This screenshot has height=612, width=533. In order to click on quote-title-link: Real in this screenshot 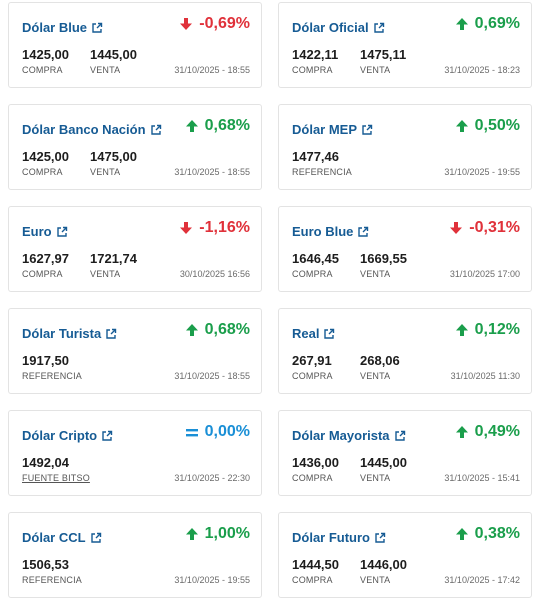, I will do `click(313, 333)`.